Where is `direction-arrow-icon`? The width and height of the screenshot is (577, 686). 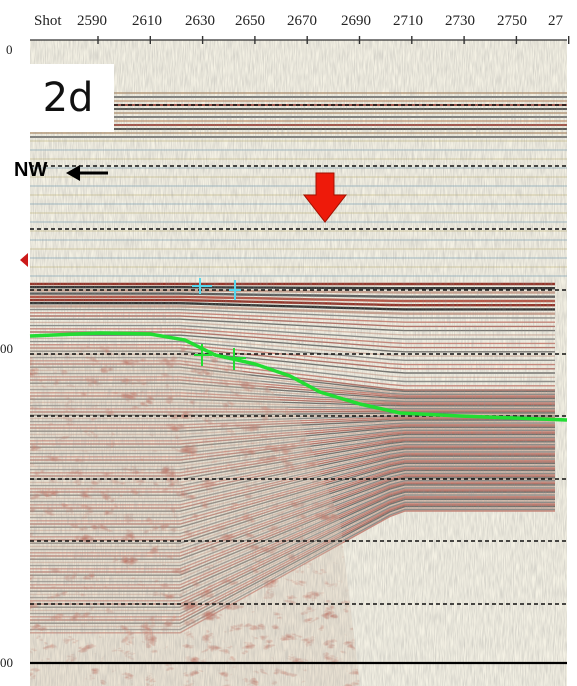 direction-arrow-icon is located at coordinates (87, 173).